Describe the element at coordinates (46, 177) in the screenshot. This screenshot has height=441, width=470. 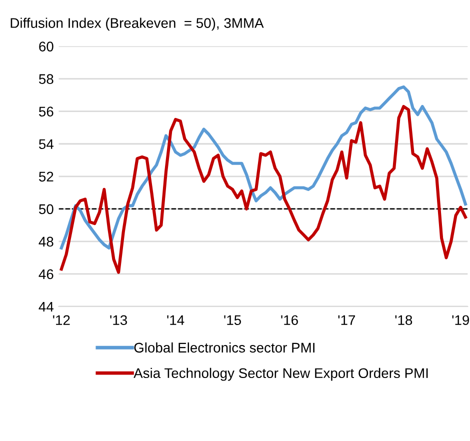
I see `y-tick-label: 52` at that location.